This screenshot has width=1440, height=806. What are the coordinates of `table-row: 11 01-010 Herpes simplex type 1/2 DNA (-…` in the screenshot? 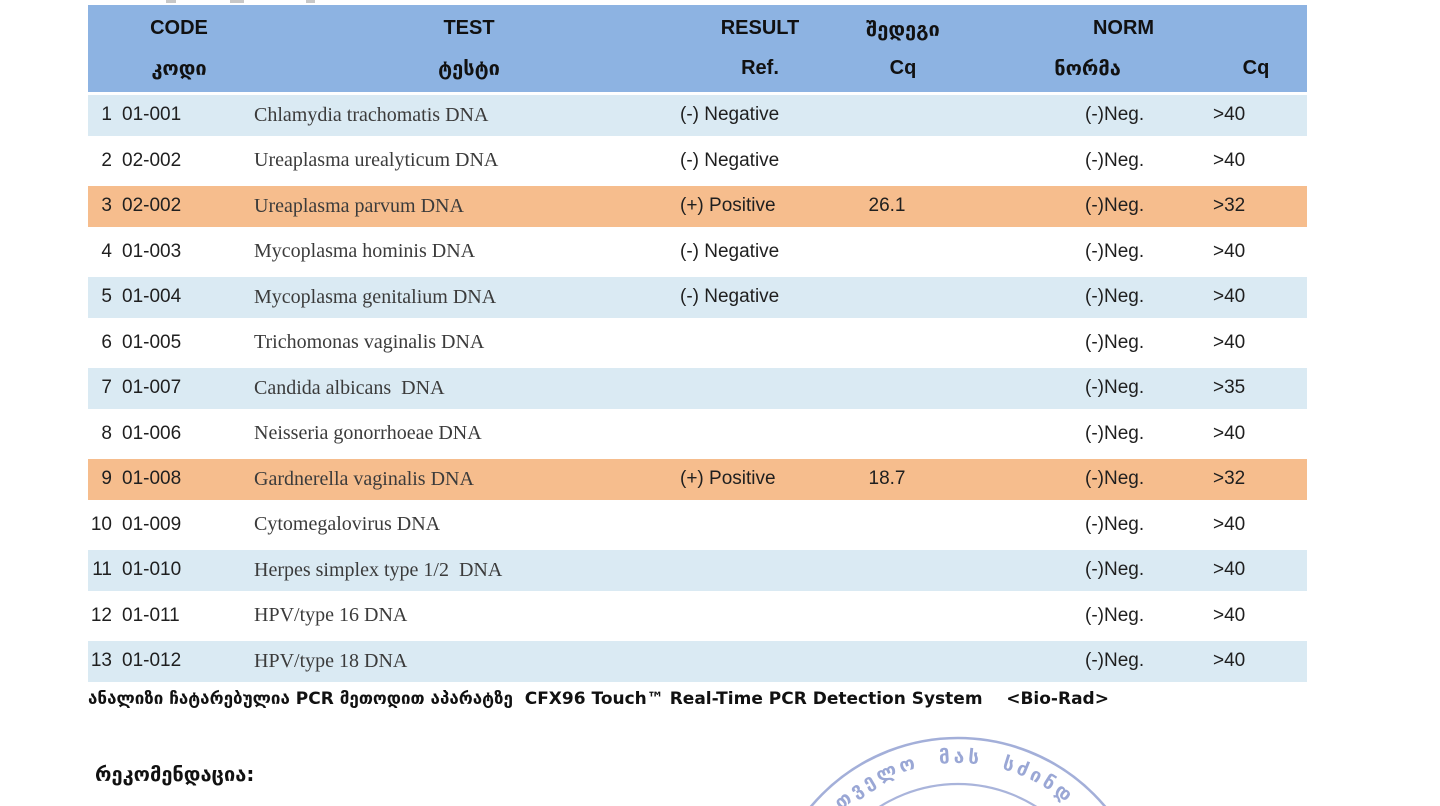 It's located at (697, 570).